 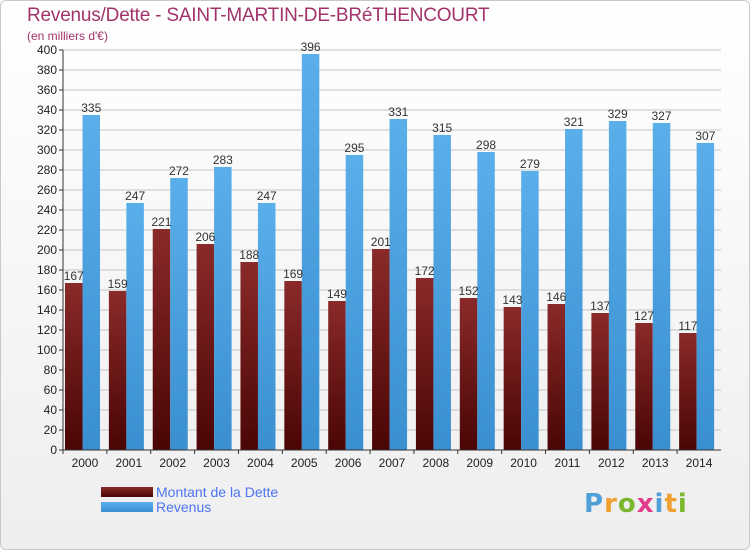 I want to click on y-tick-label: 280, so click(x=47, y=170).